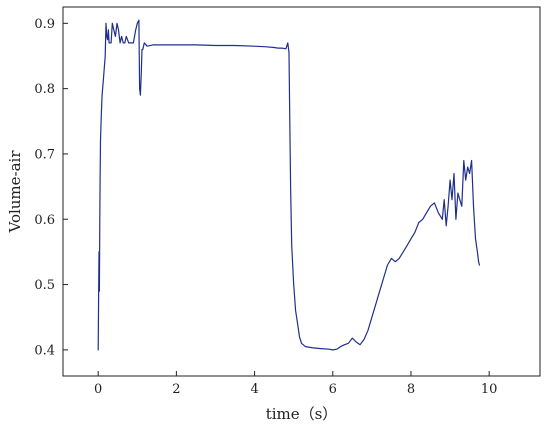 This screenshot has width=550, height=433. I want to click on x-axis-ticks: 0 2 4 6 8 10, so click(295, 384).